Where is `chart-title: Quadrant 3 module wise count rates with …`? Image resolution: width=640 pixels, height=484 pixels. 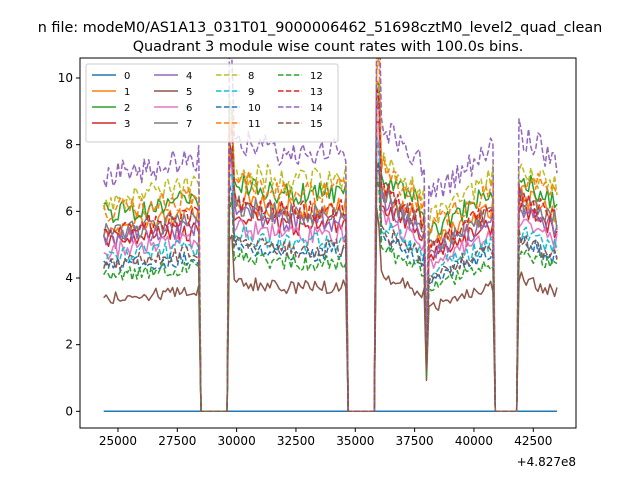 chart-title: Quadrant 3 module wise count rates with … is located at coordinates (328, 47).